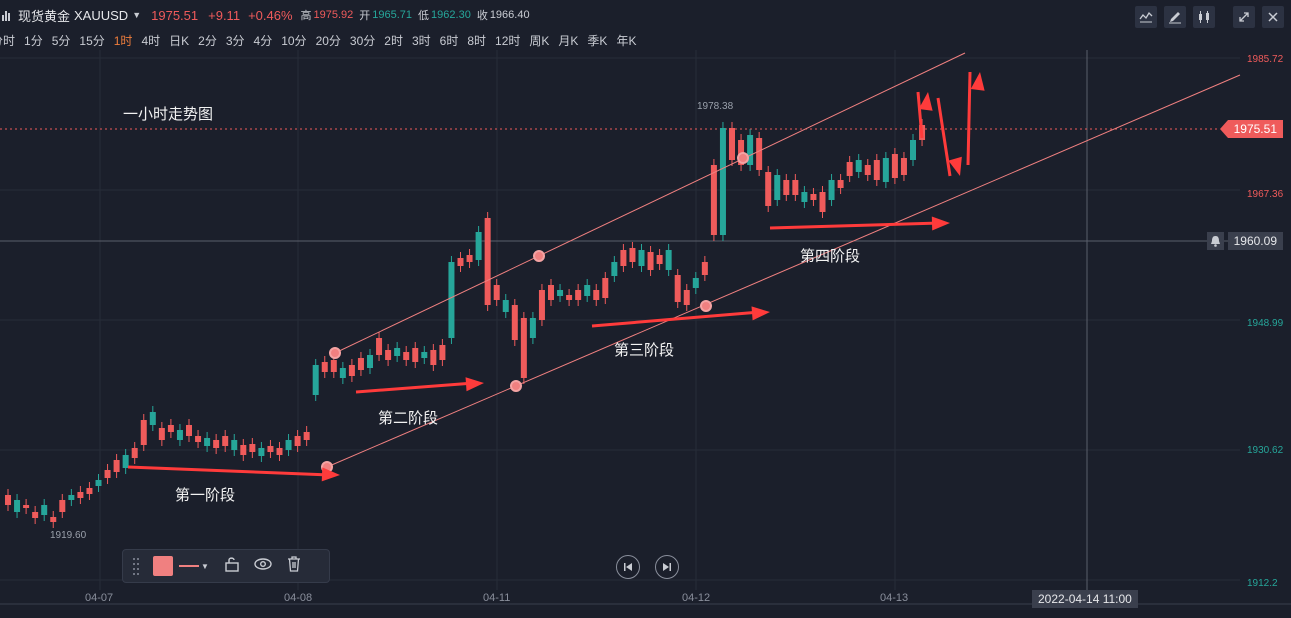  Describe the element at coordinates (61, 40) in the screenshot. I see `timeframe-2: 5分` at that location.